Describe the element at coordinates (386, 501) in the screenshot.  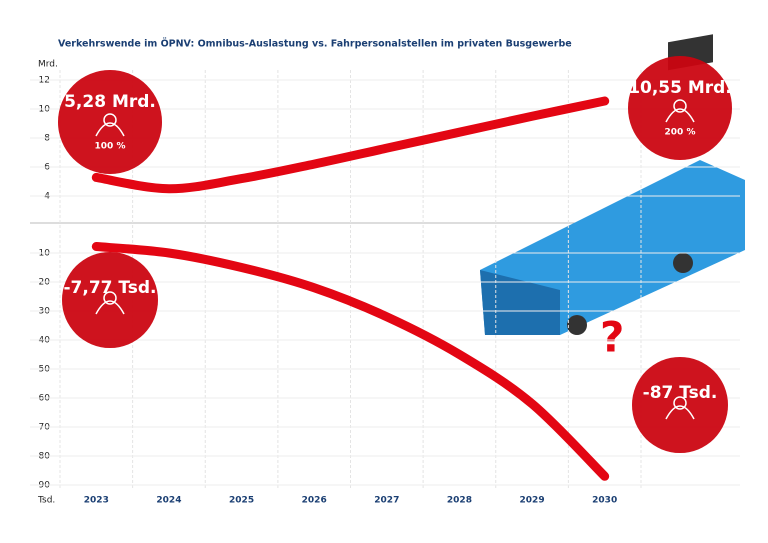
I see `x-tick-label: 2027` at that location.